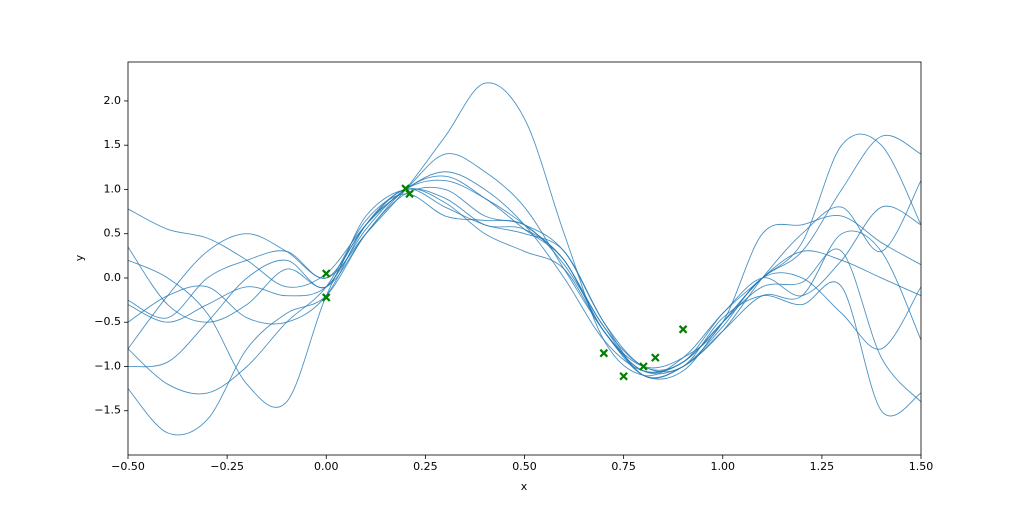  Describe the element at coordinates (107, 365) in the screenshot. I see `y-tick-label: −1.0` at that location.